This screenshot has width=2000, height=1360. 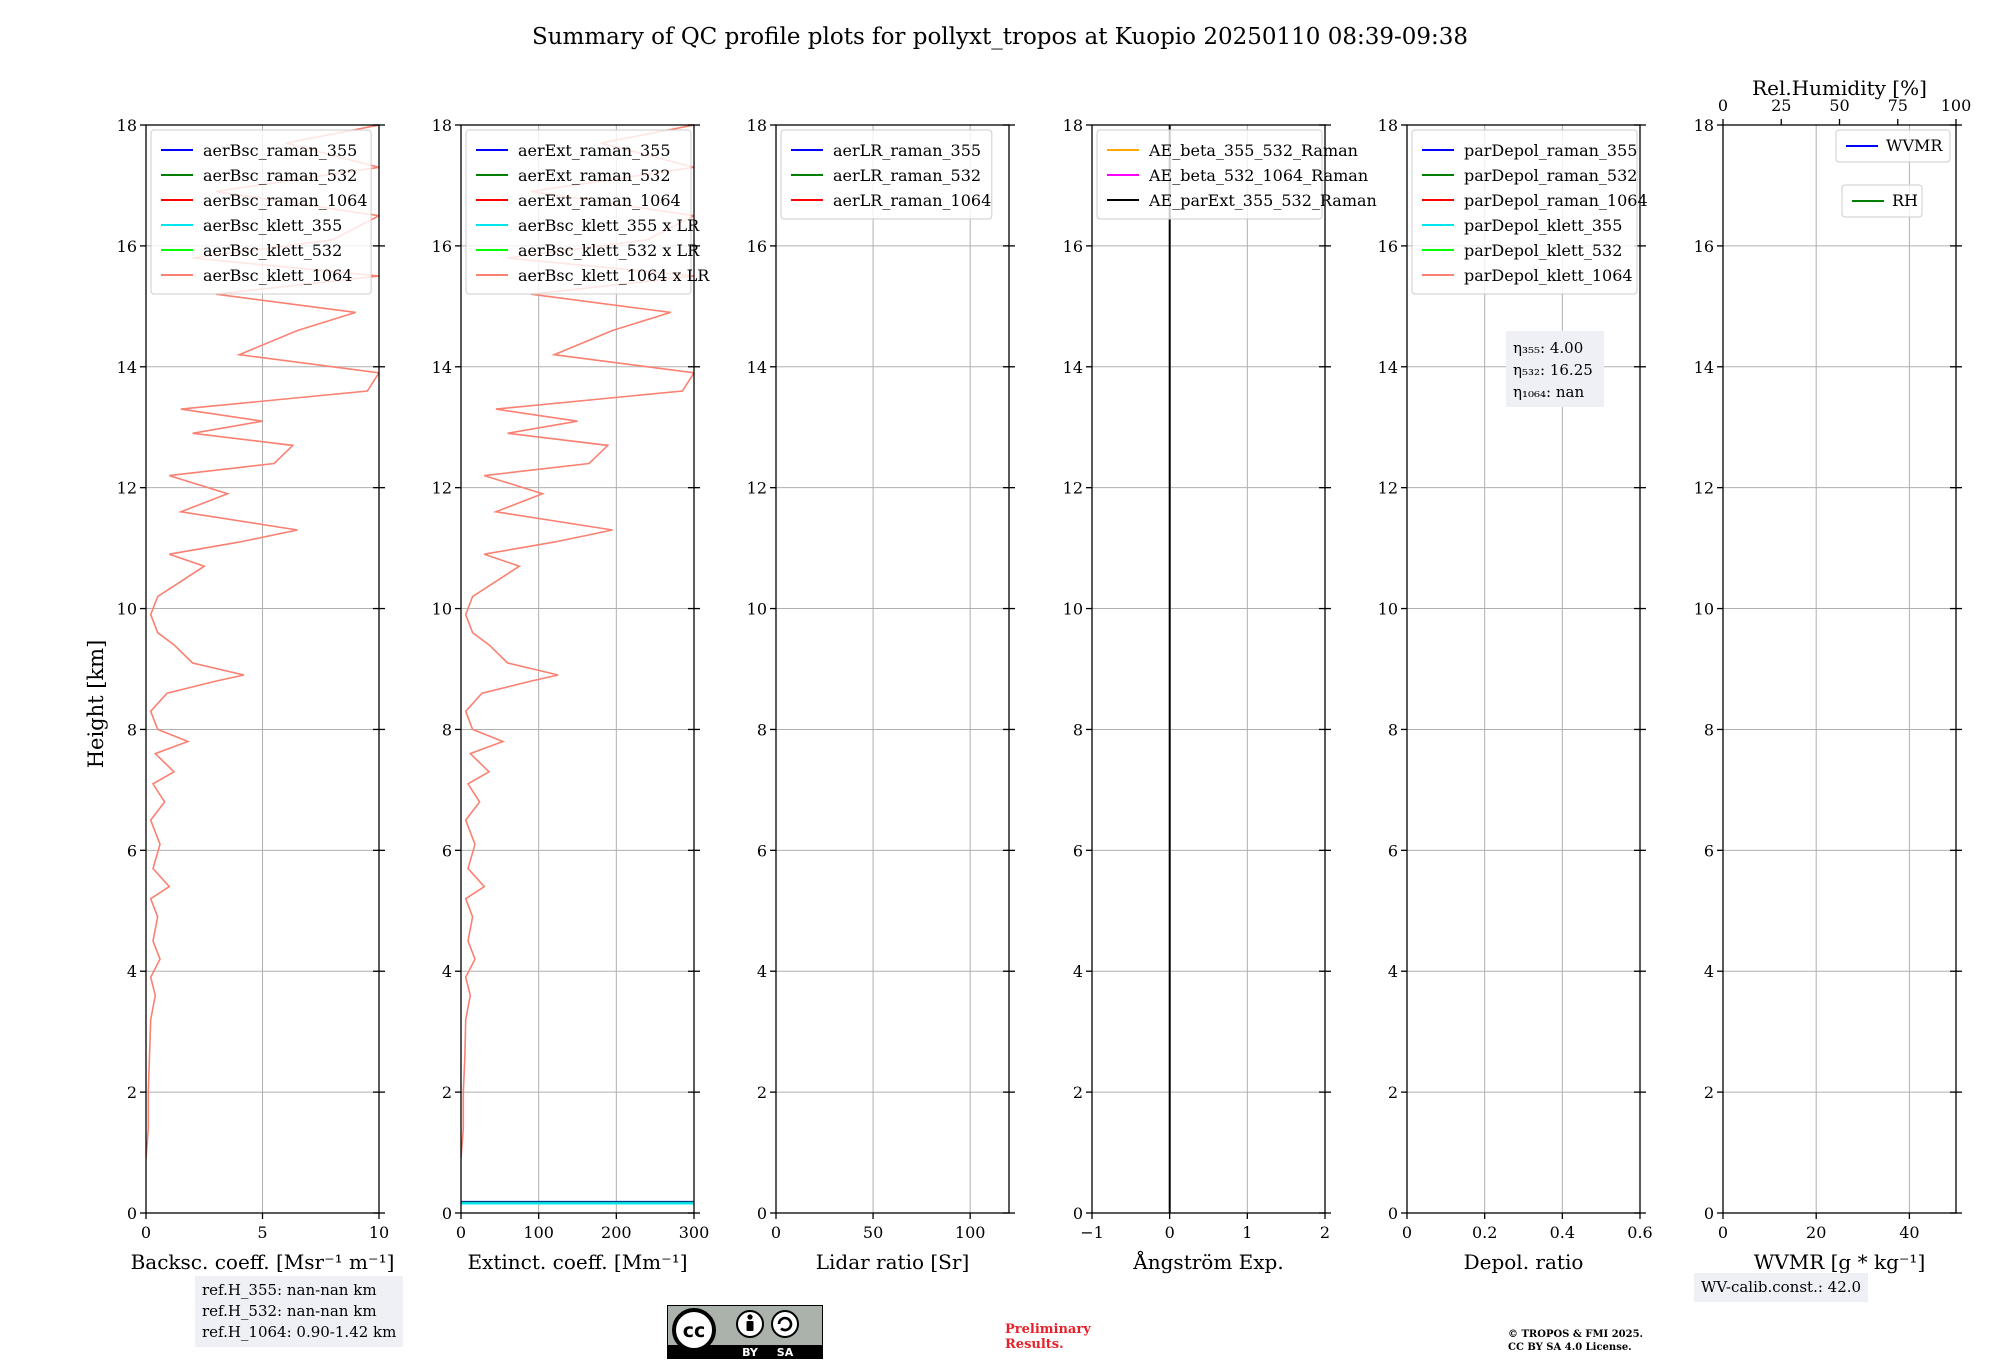 I want to click on x-tick-label: 40, so click(x=1909, y=1232).